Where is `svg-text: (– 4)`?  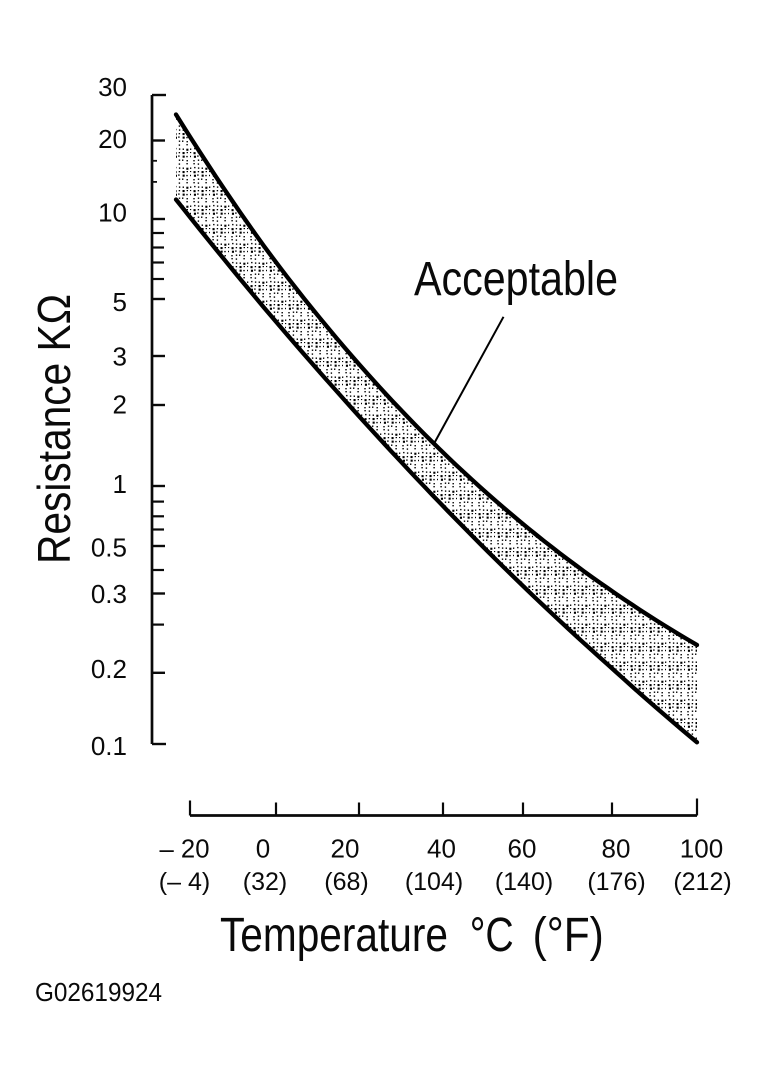
svg-text: (– 4) is located at coordinates (184, 882).